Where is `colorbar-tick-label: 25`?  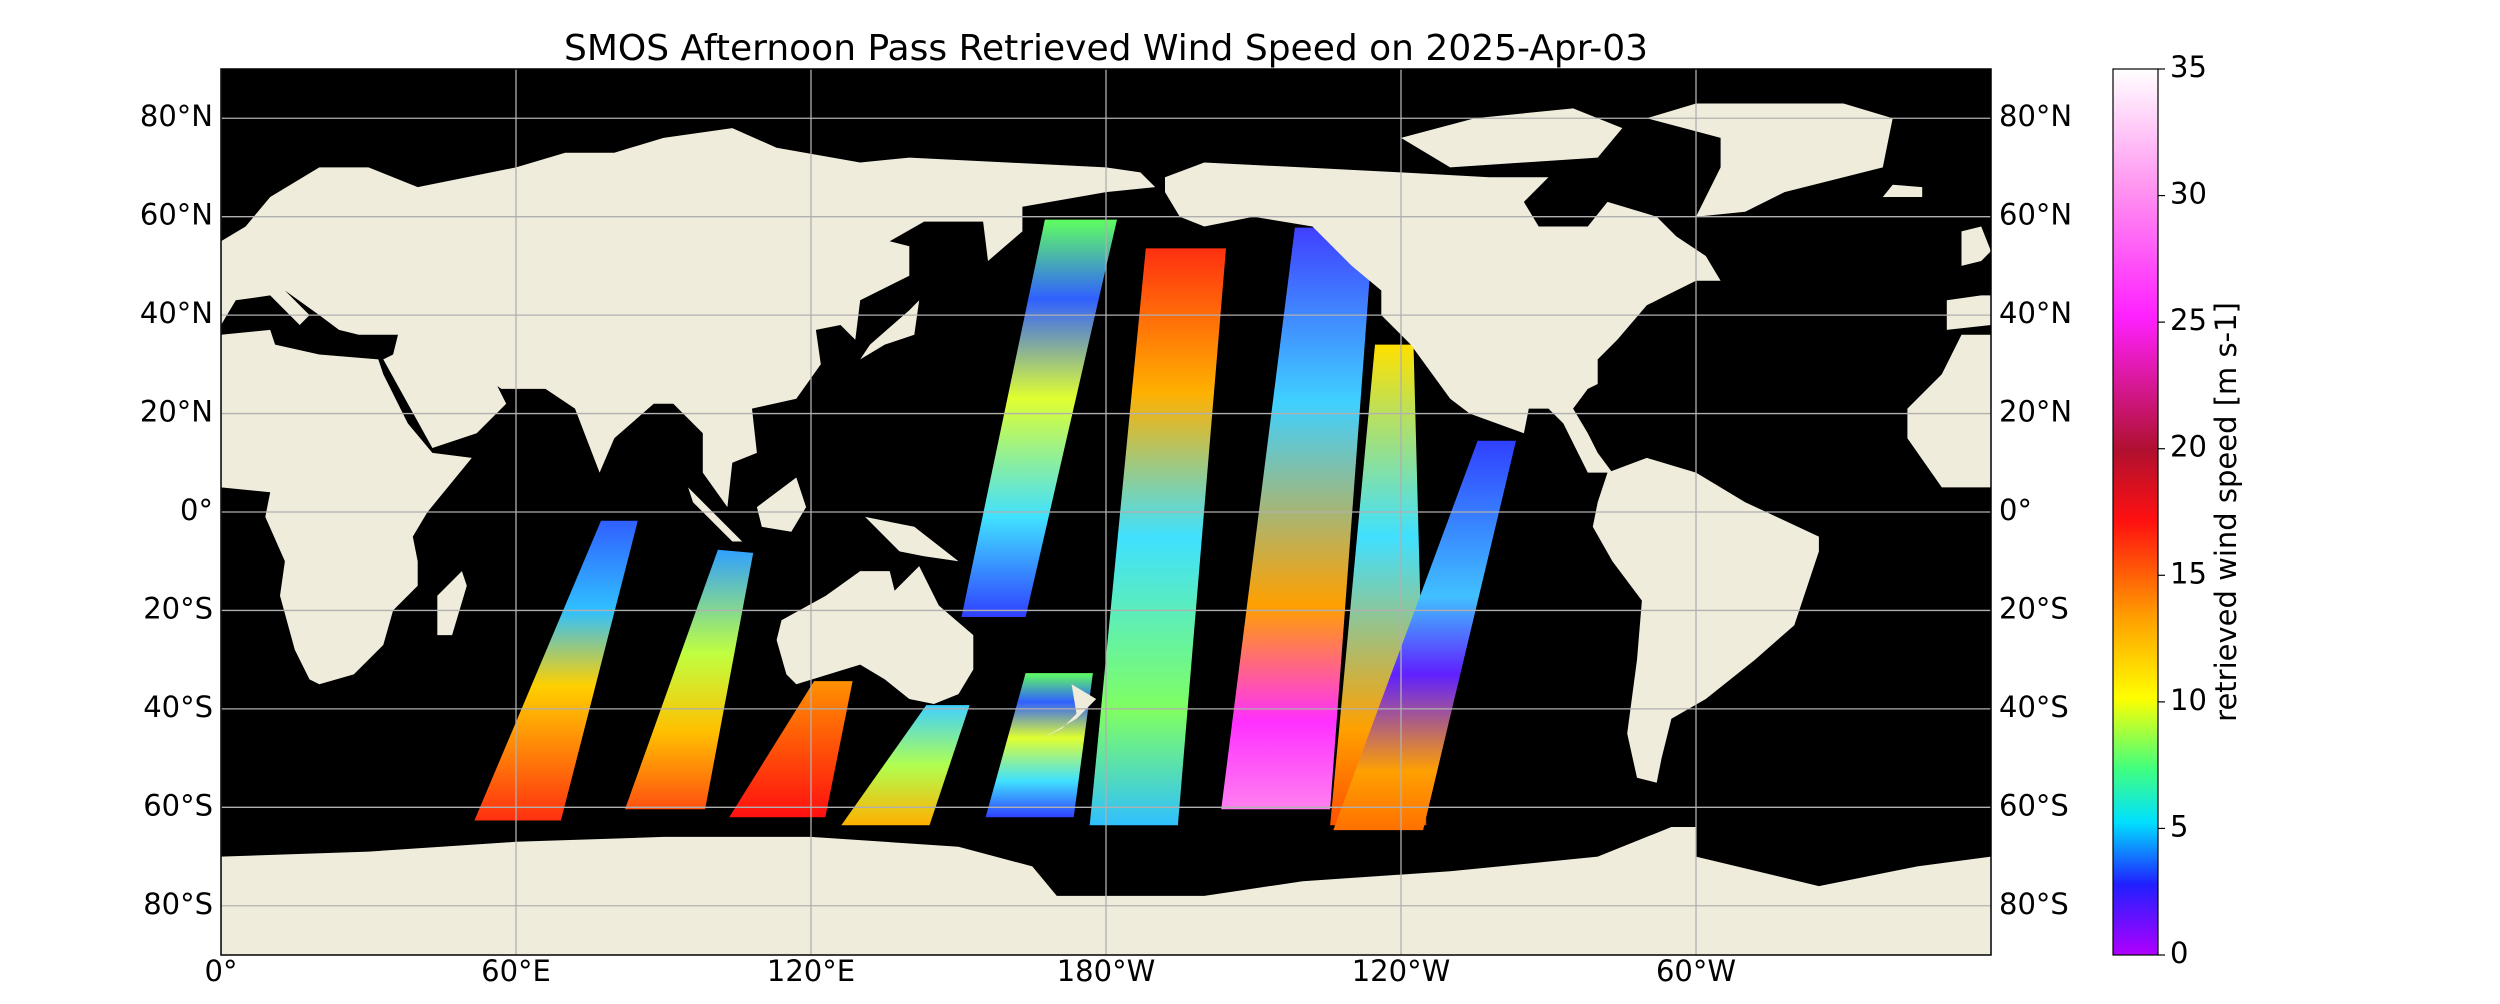
colorbar-tick-label: 25 is located at coordinates (2188, 320).